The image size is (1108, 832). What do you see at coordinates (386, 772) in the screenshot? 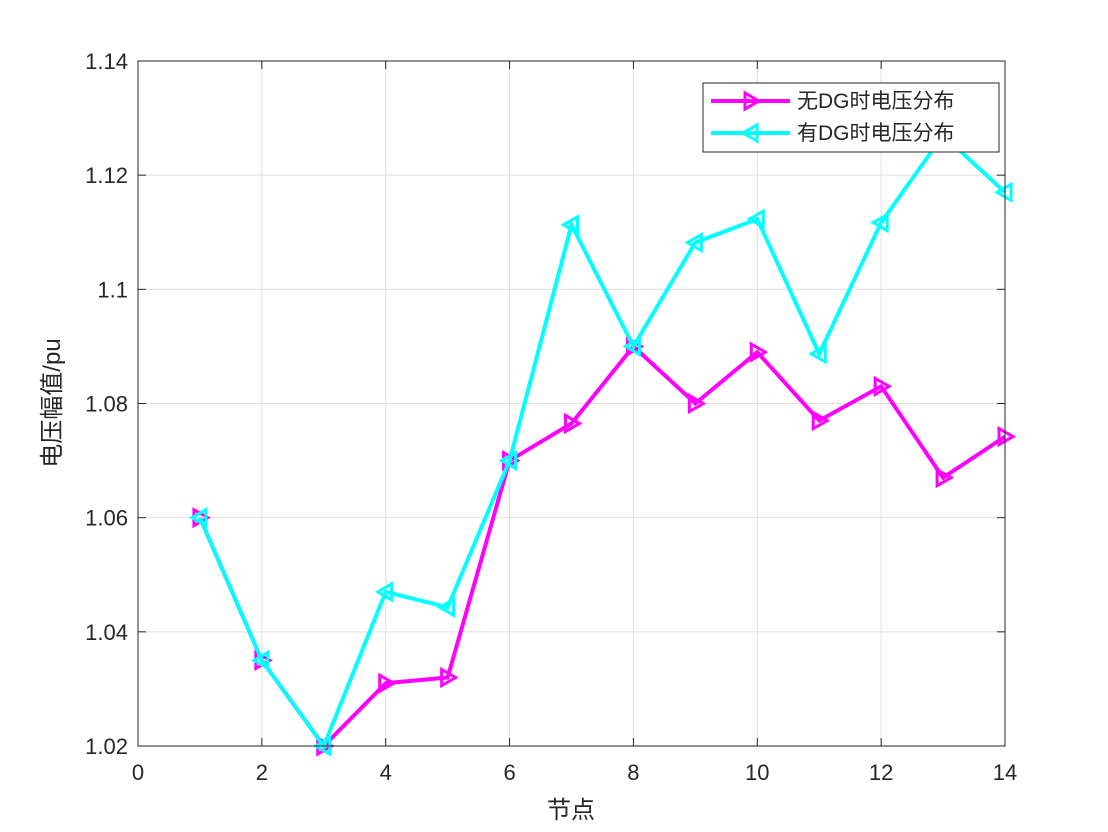
I see `x-tick-label: 4` at bounding box center [386, 772].